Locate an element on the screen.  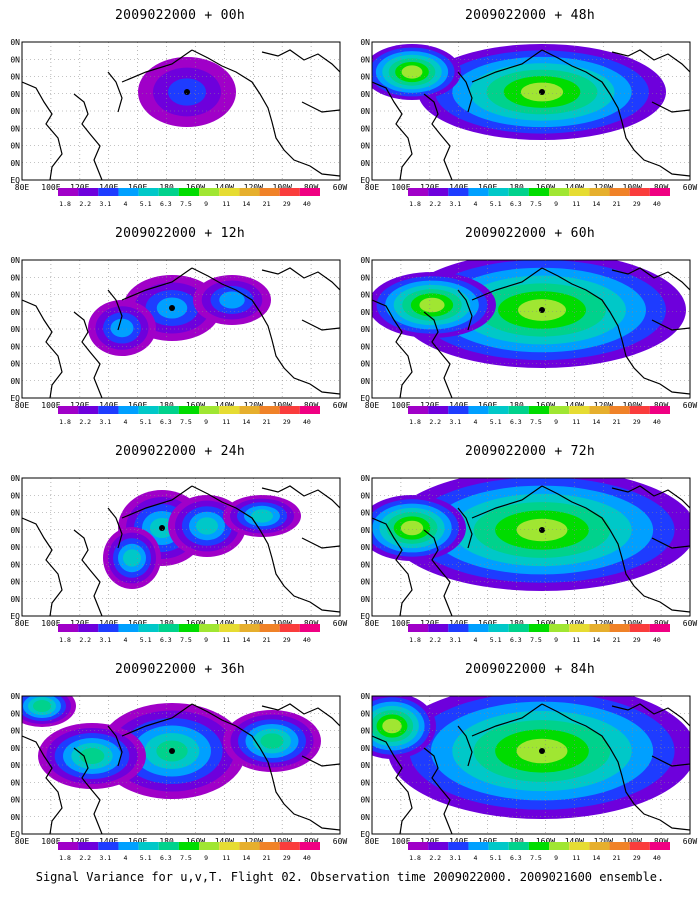
lon-label: 60W is located at coordinates (690, 623).